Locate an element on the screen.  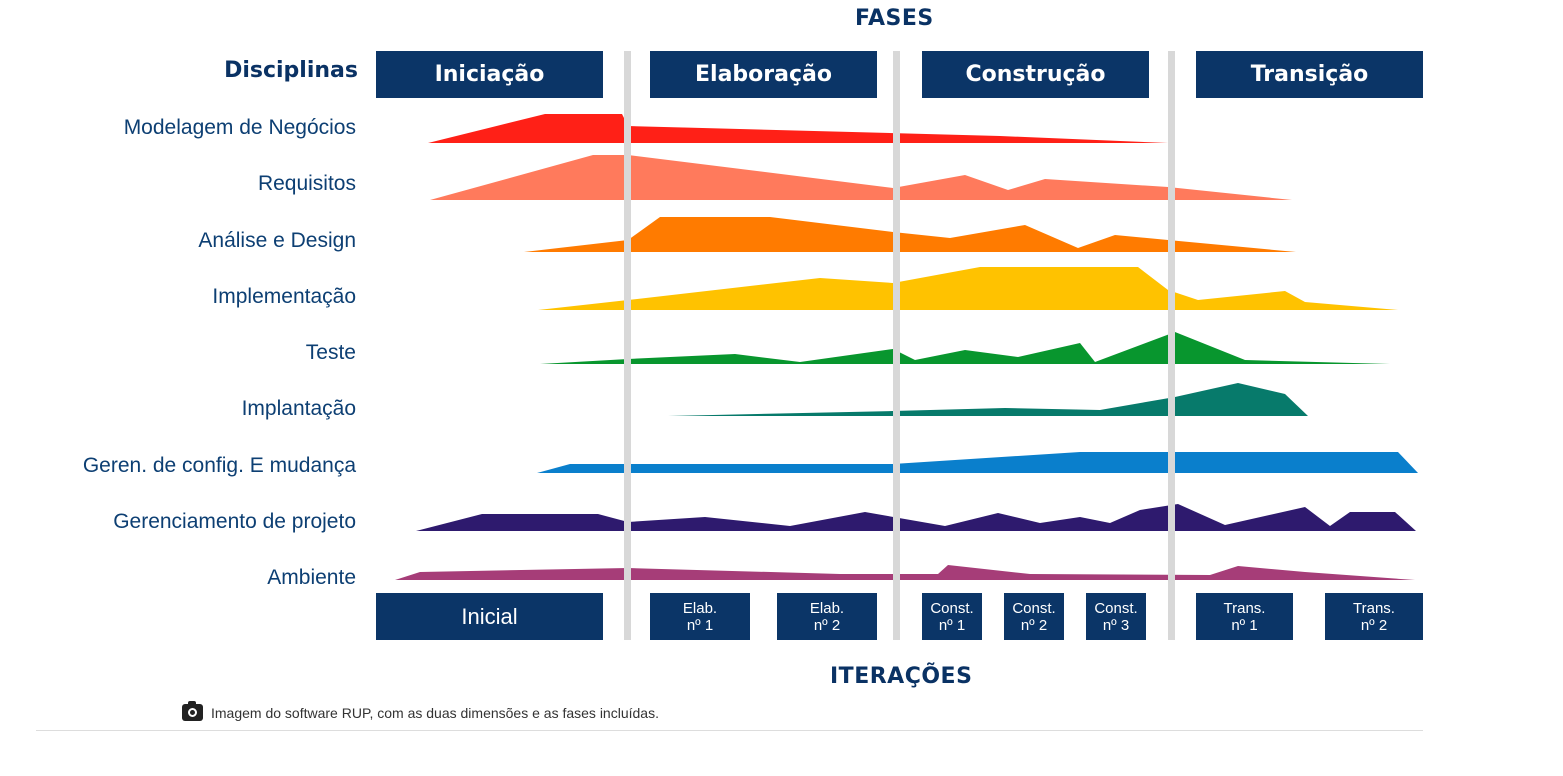
iteration-inicial: Inicial is located at coordinates (489, 616).